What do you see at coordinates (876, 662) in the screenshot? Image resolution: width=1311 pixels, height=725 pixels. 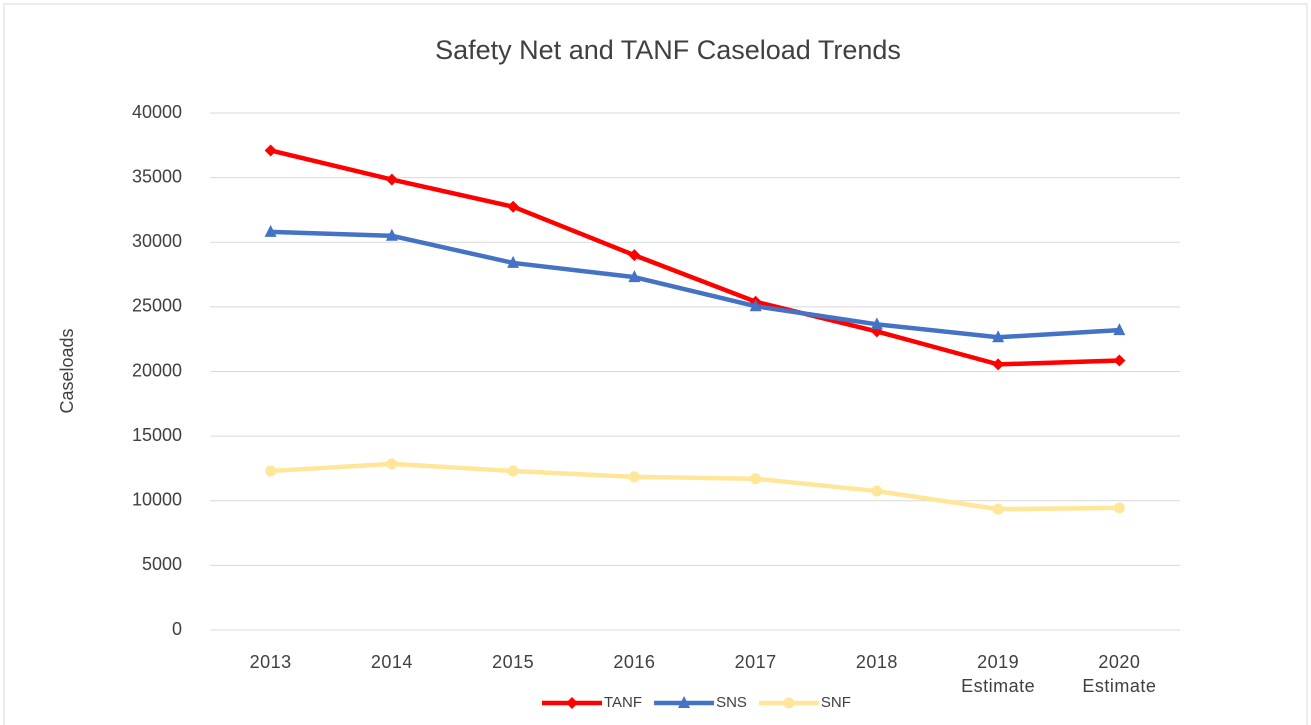 I see `x-tick-label: 2018` at bounding box center [876, 662].